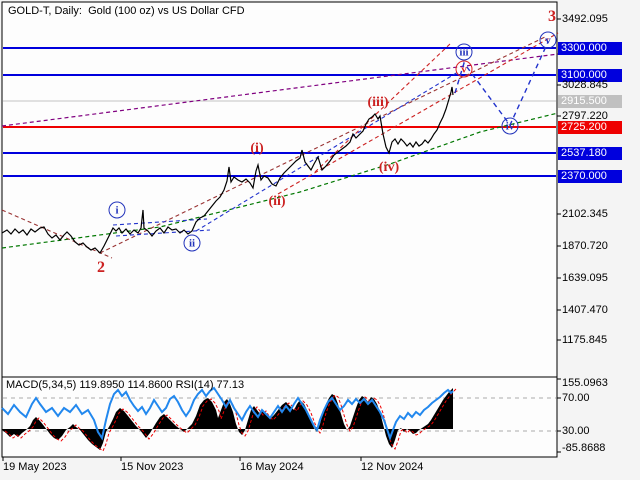 The image size is (640, 480). What do you see at coordinates (585, 278) in the screenshot?
I see `price-axis-label: 1639.095` at bounding box center [585, 278].